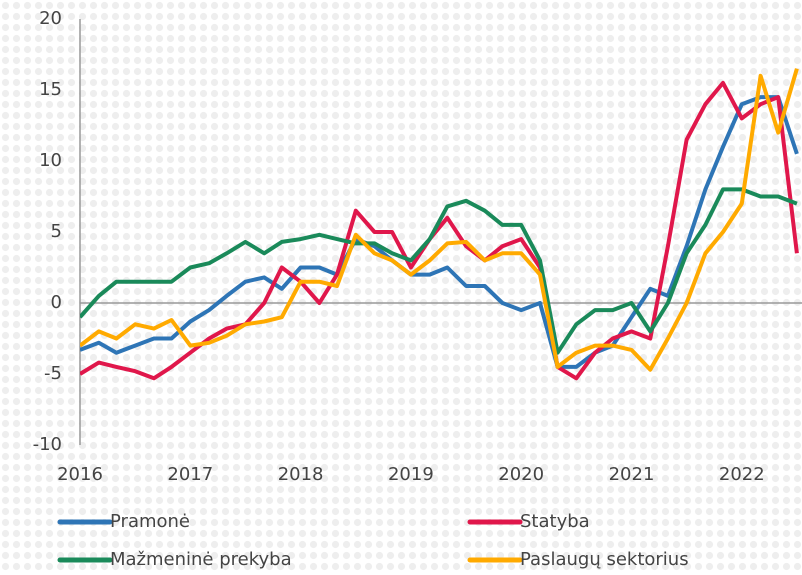  I want to click on x-tick-label: 2018, so click(301, 474).